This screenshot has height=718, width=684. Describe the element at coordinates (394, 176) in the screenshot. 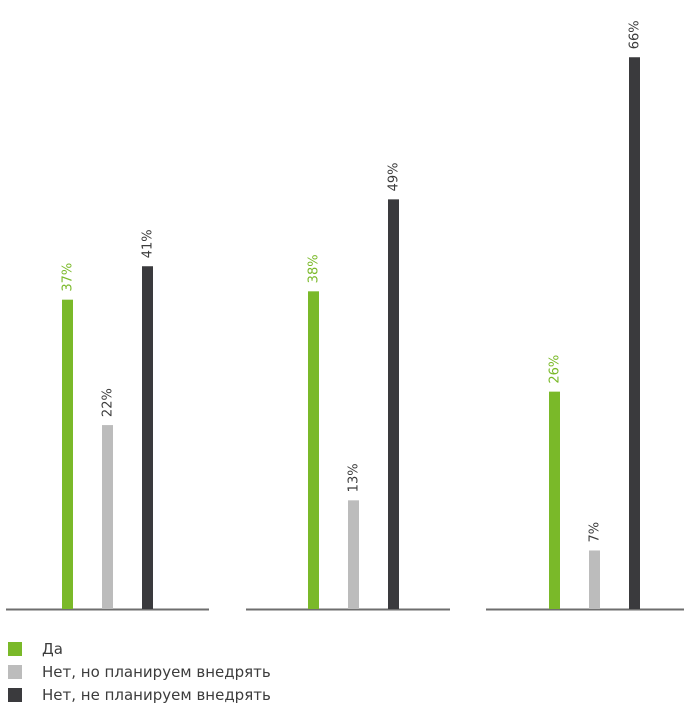

I see `data-label-group-2-not-planning: 49%` at that location.